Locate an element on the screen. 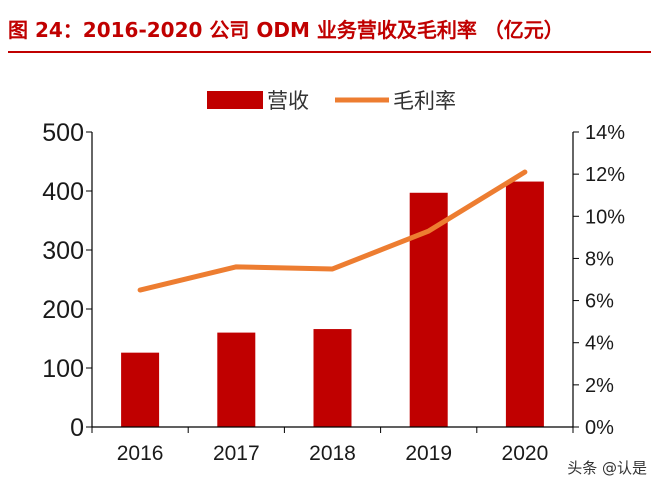 Image resolution: width=659 pixels, height=488 pixels. y-left-tick-label: 500 is located at coordinates (63, 133).